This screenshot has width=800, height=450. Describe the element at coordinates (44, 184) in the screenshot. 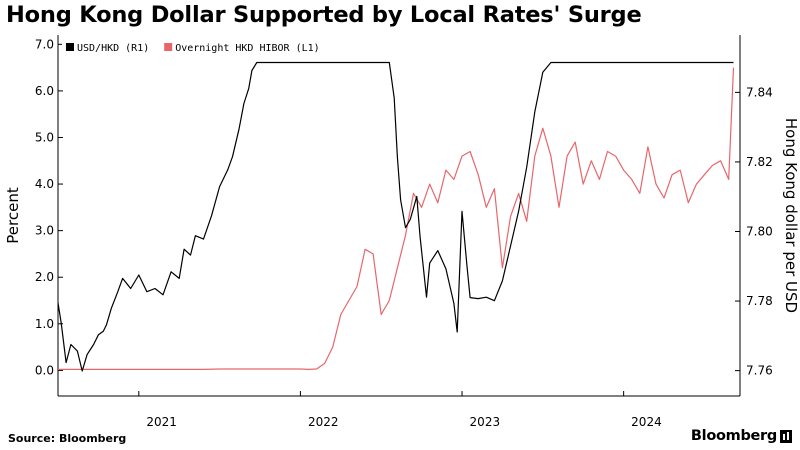

I see `left-tick-label: 4.0` at that location.